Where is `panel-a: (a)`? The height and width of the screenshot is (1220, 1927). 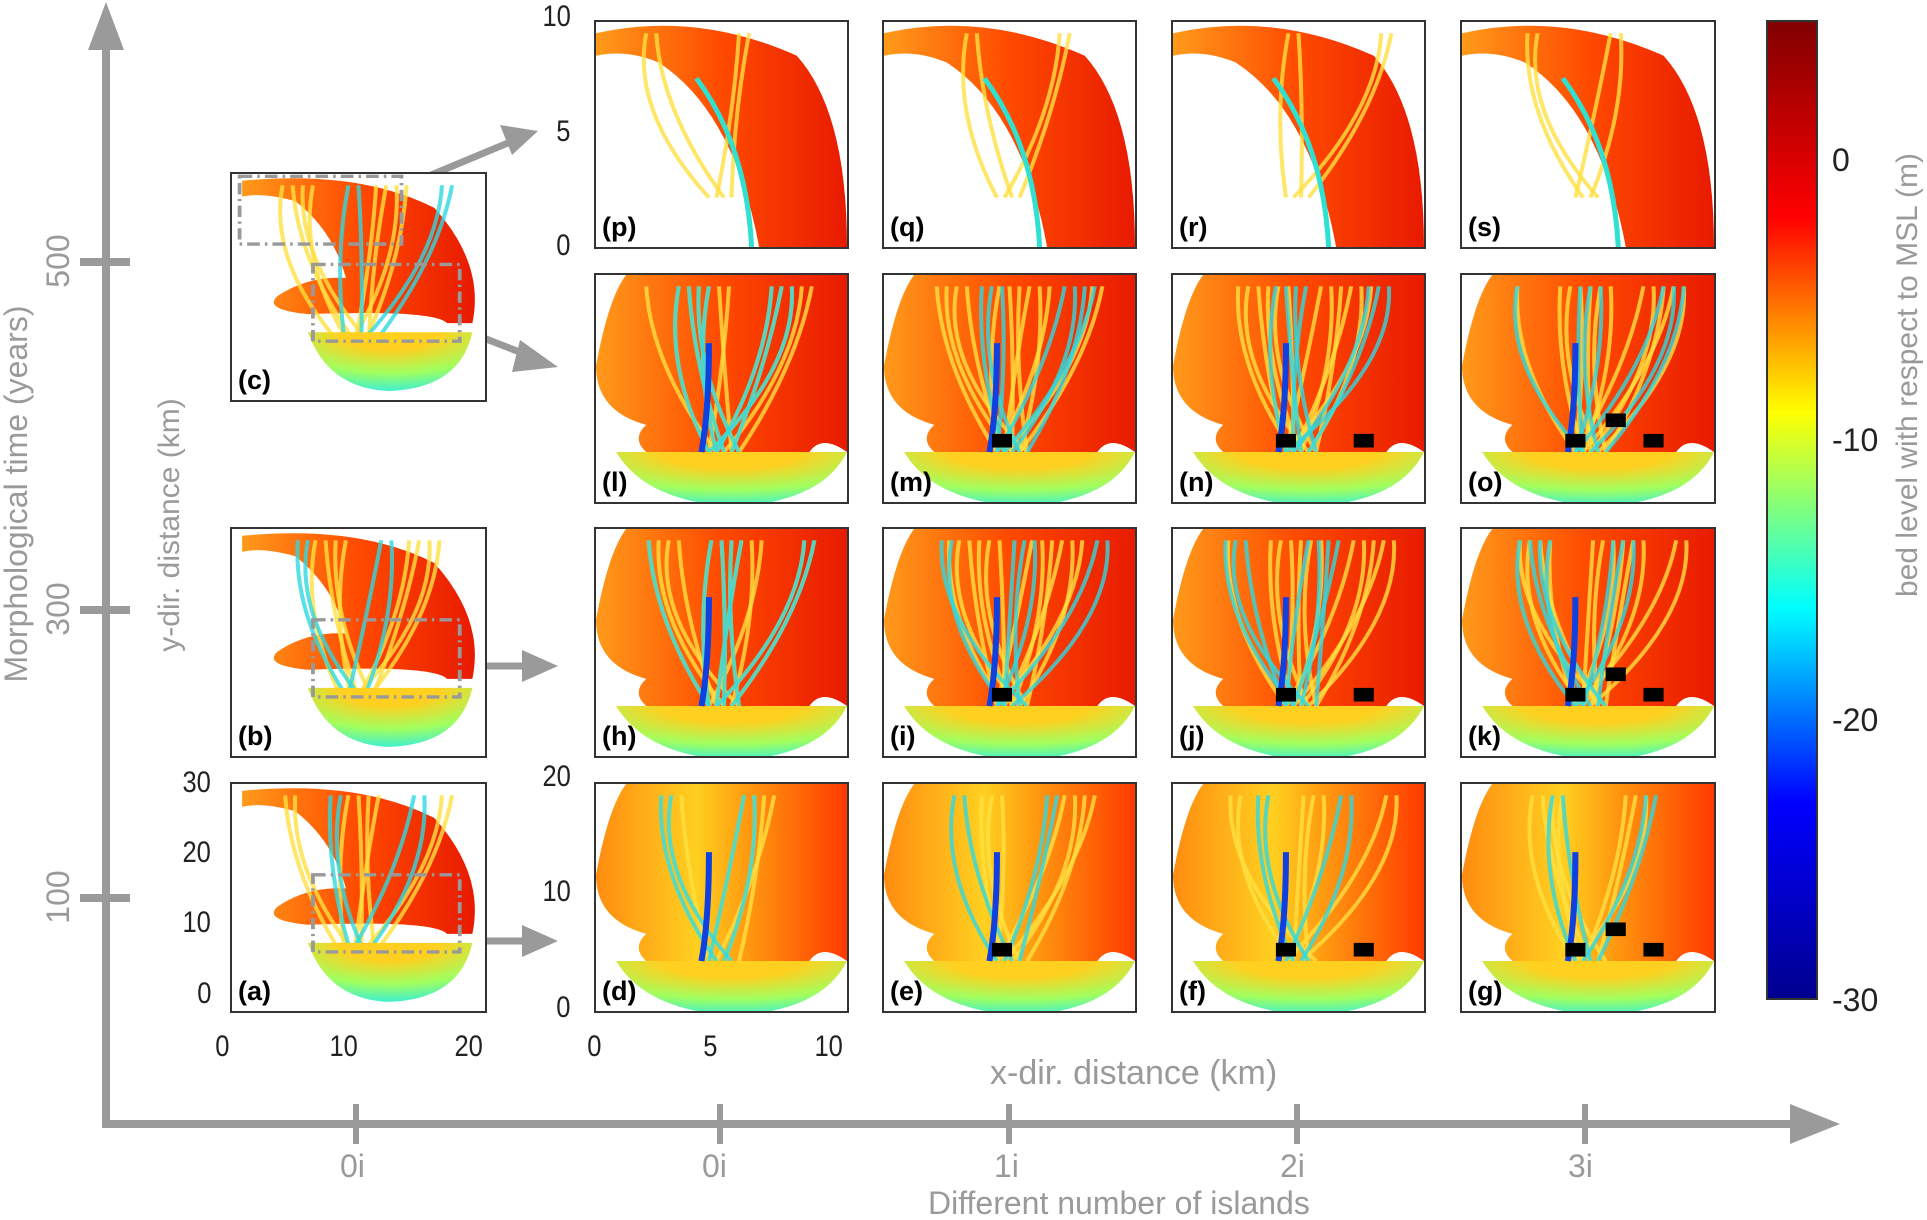
panel-a: (a) is located at coordinates (358, 897).